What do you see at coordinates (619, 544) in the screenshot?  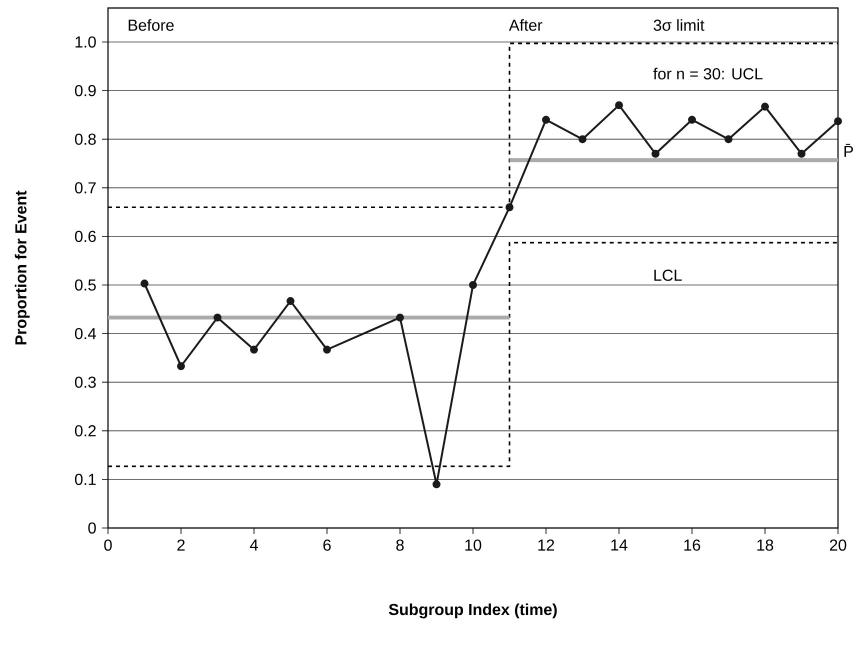 I see `x-tick-label: 14` at bounding box center [619, 544].